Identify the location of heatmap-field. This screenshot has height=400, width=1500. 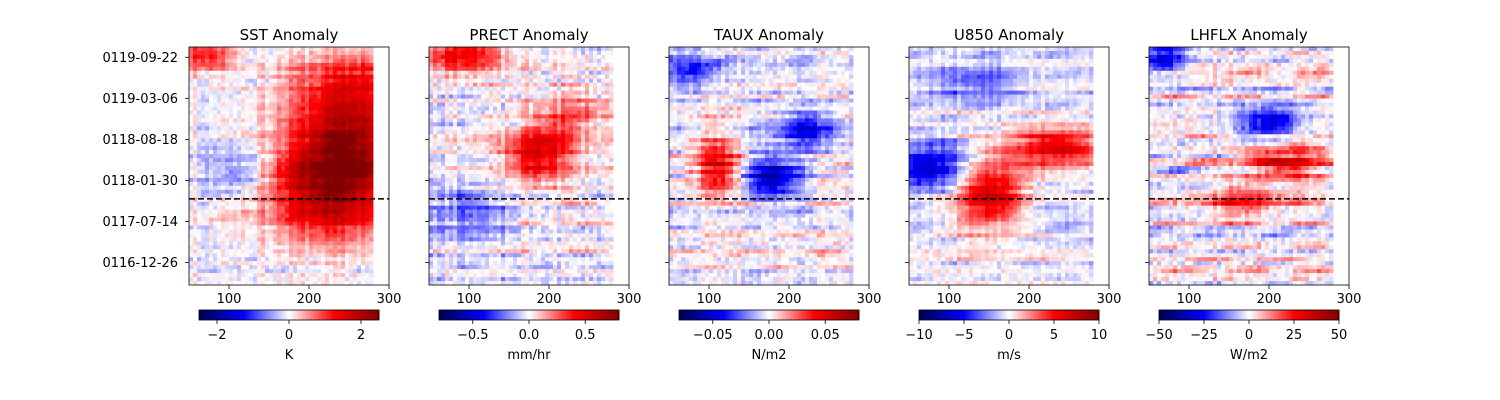
(281, 166).